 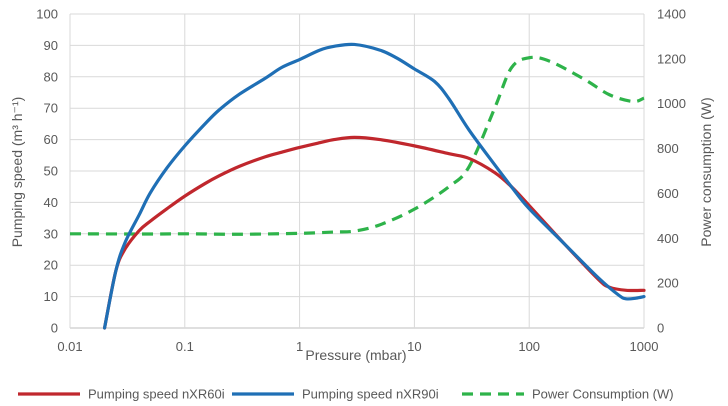 I want to click on right-tick-label: 600, so click(x=668, y=193).